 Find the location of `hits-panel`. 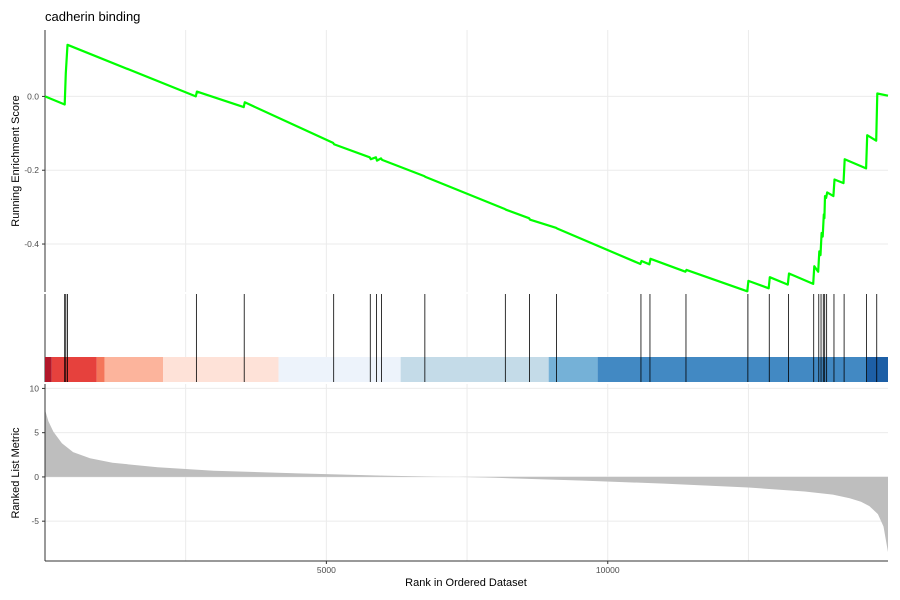

hits-panel is located at coordinates (466, 338).